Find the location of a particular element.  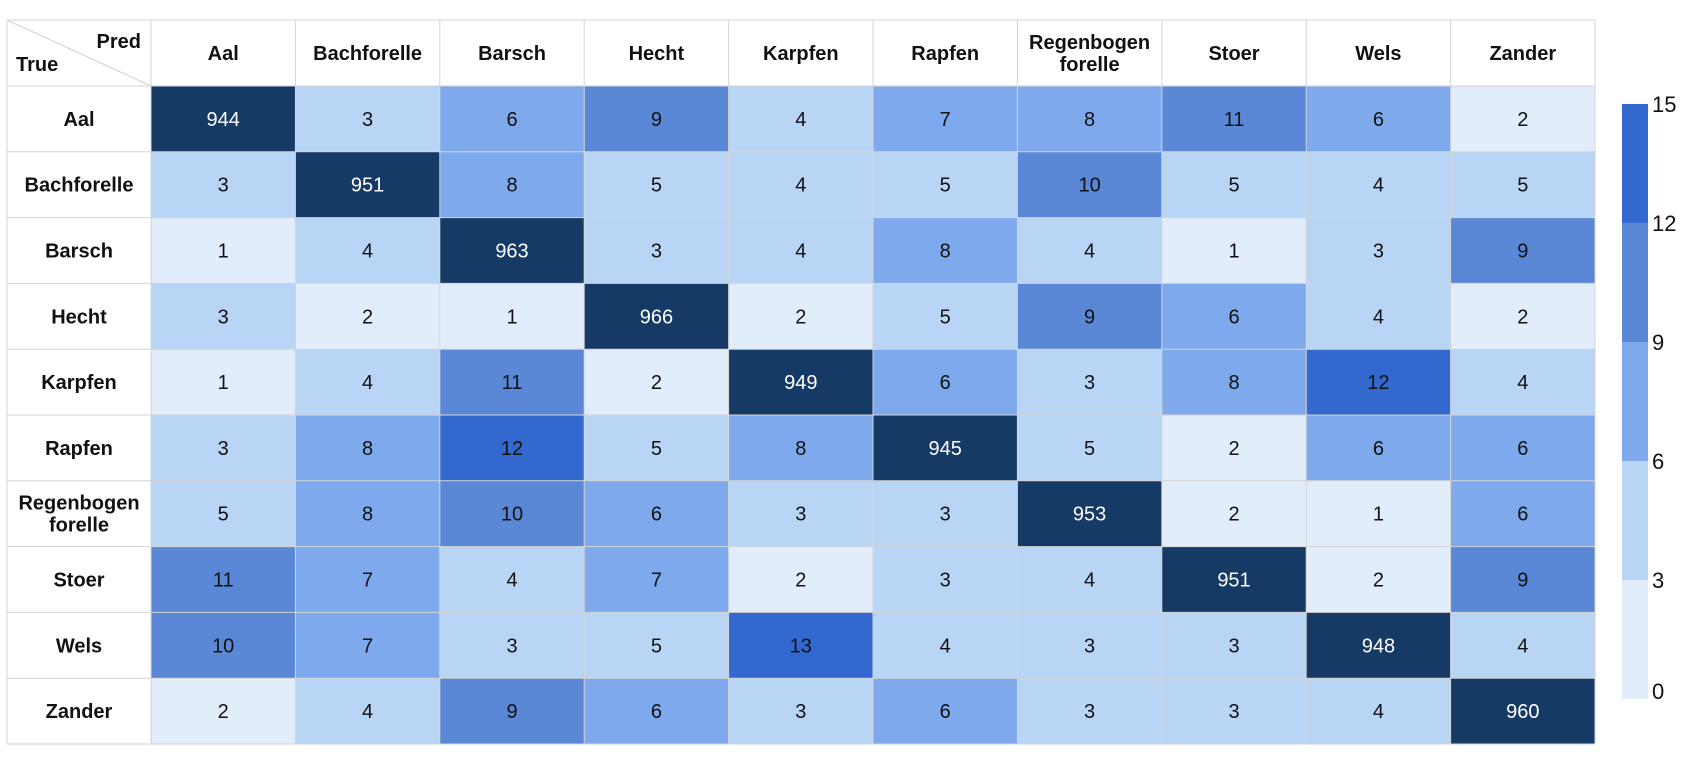

column-label: Stoer is located at coordinates (1233, 54).